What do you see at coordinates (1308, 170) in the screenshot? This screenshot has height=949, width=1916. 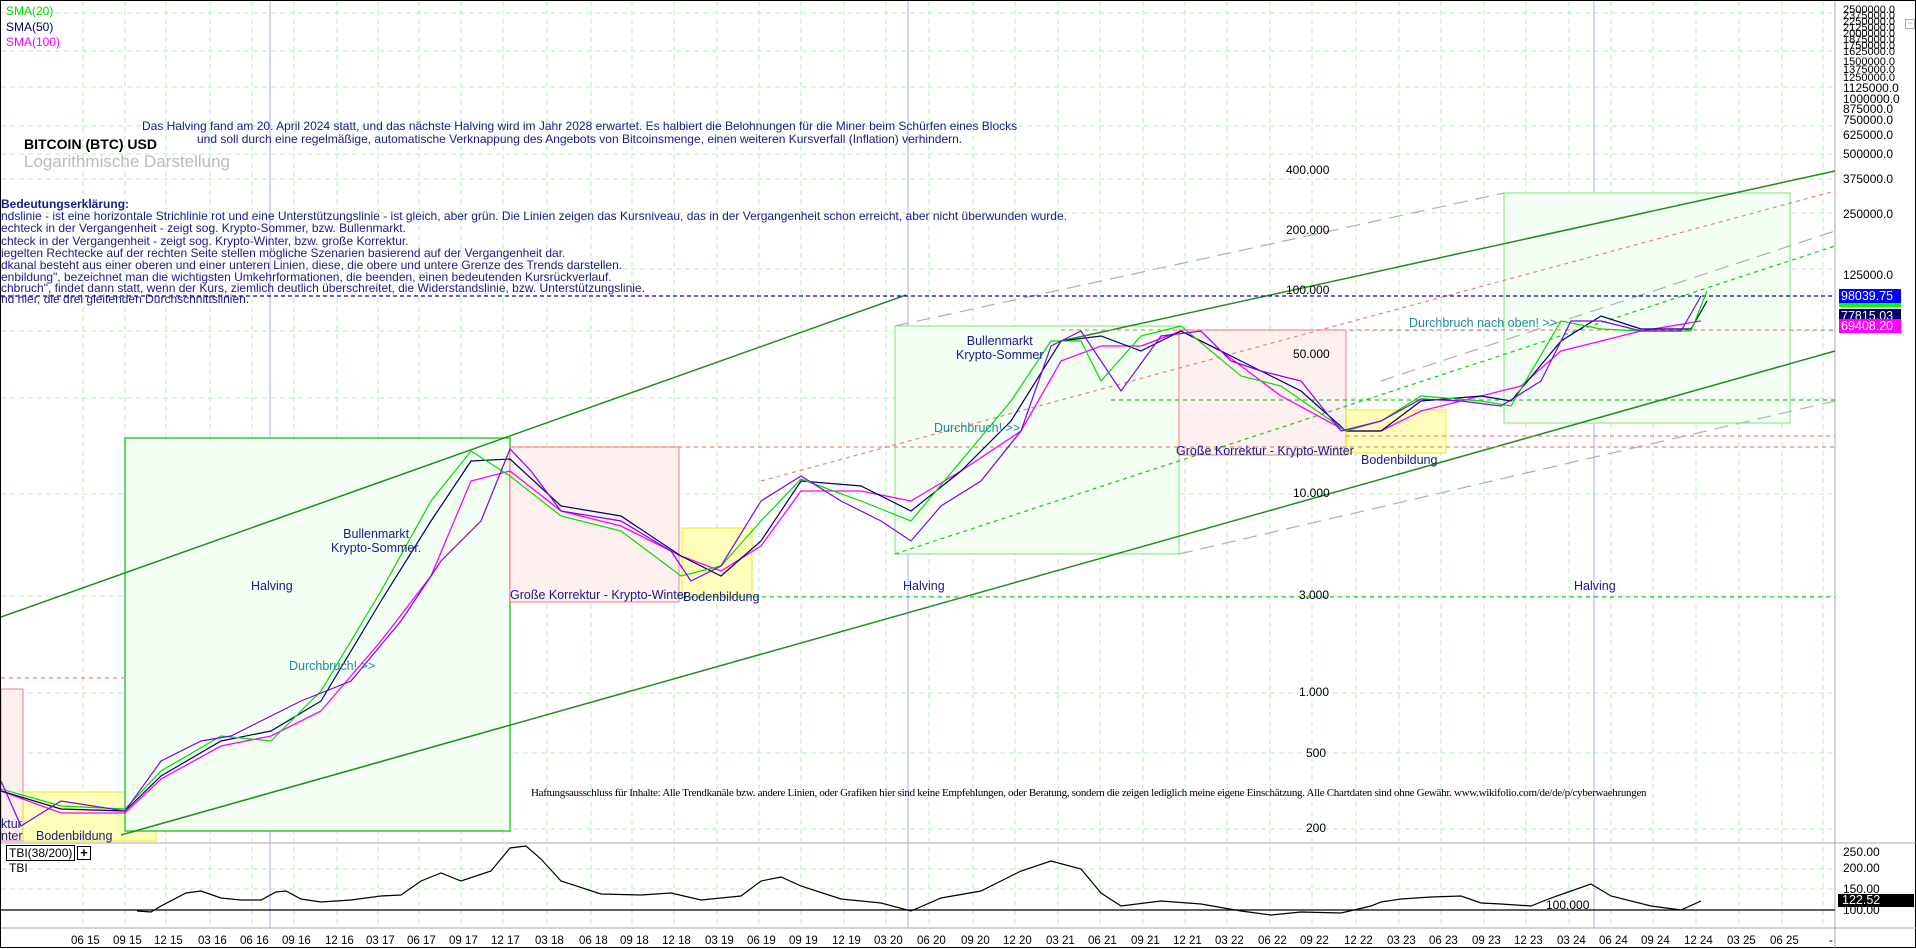 I see `level-label-400k: 400.000` at bounding box center [1308, 170].